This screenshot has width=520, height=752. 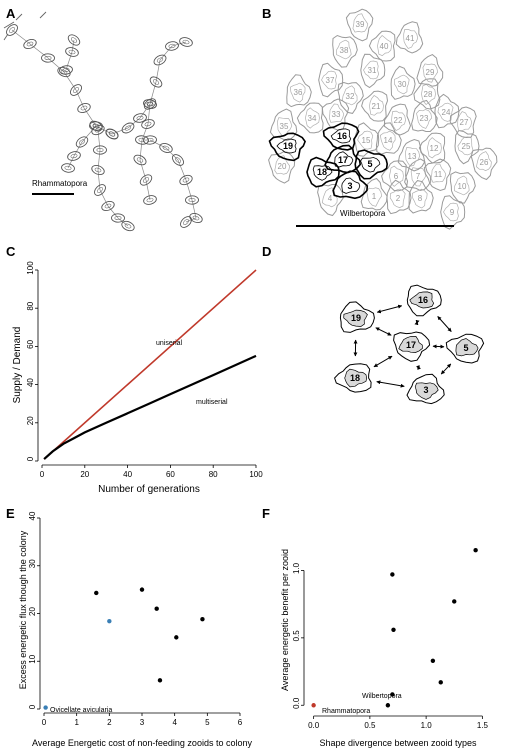 I want to click on zooid-number: 21, so click(x=376, y=106).